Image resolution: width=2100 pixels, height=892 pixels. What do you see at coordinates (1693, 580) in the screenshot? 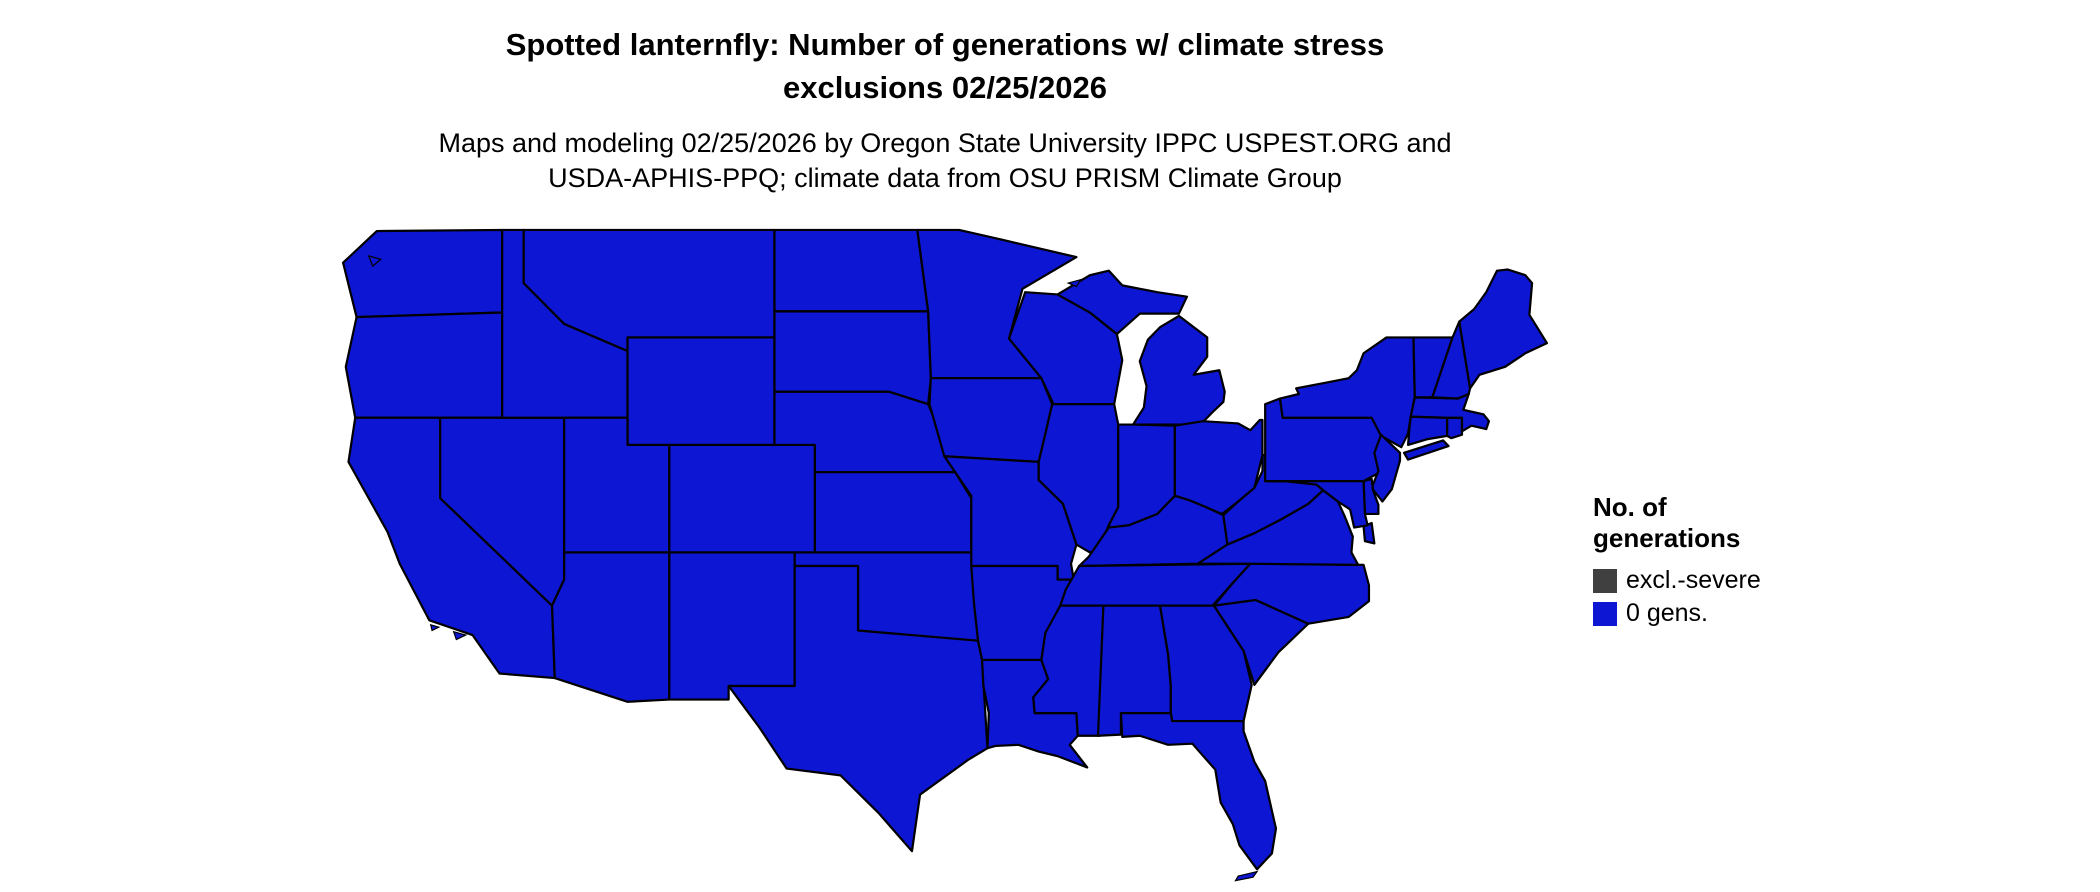
I see `excl-severe-label: excl.-severe` at bounding box center [1693, 580].